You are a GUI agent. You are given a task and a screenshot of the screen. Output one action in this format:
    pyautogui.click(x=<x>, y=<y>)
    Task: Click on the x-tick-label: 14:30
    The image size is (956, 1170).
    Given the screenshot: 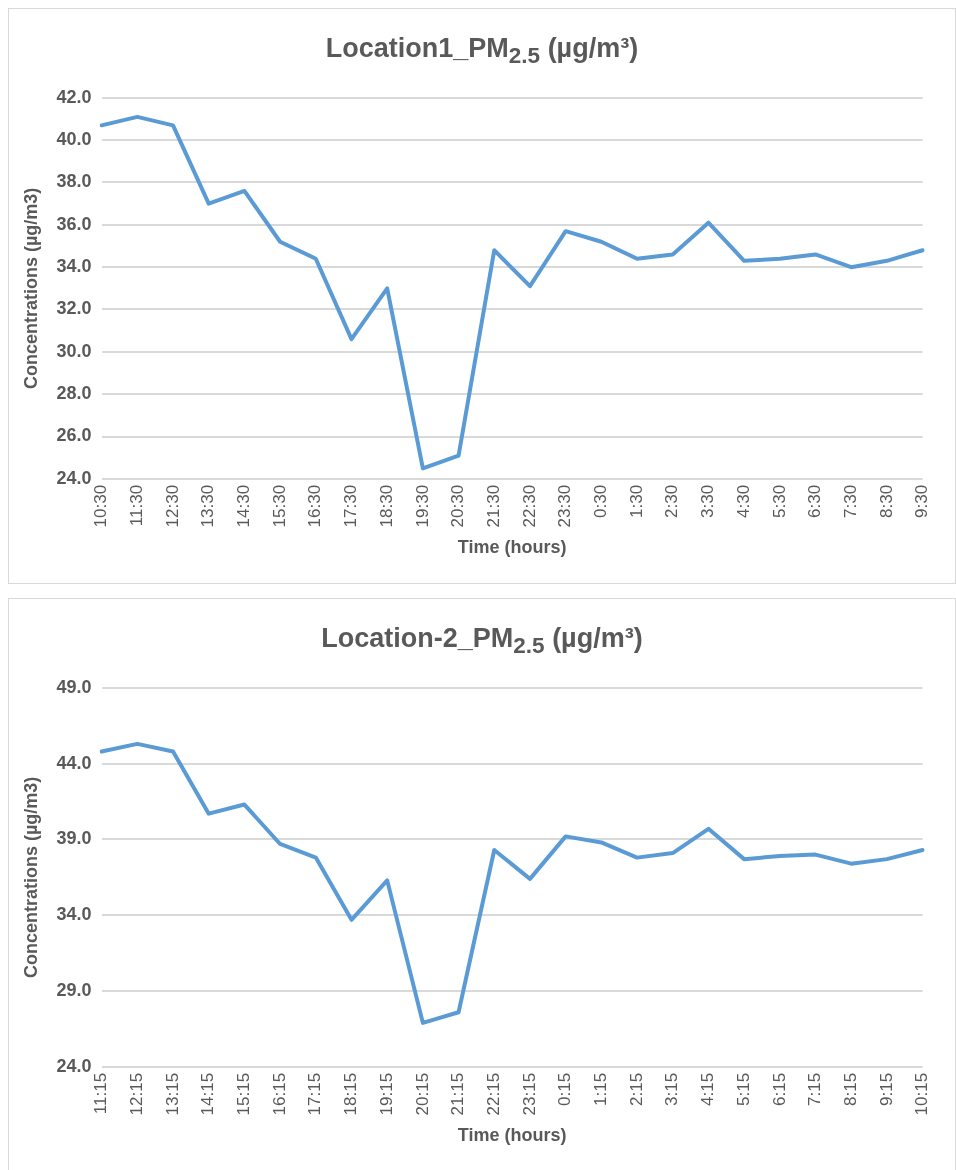 What is the action you would take?
    pyautogui.click(x=244, y=506)
    